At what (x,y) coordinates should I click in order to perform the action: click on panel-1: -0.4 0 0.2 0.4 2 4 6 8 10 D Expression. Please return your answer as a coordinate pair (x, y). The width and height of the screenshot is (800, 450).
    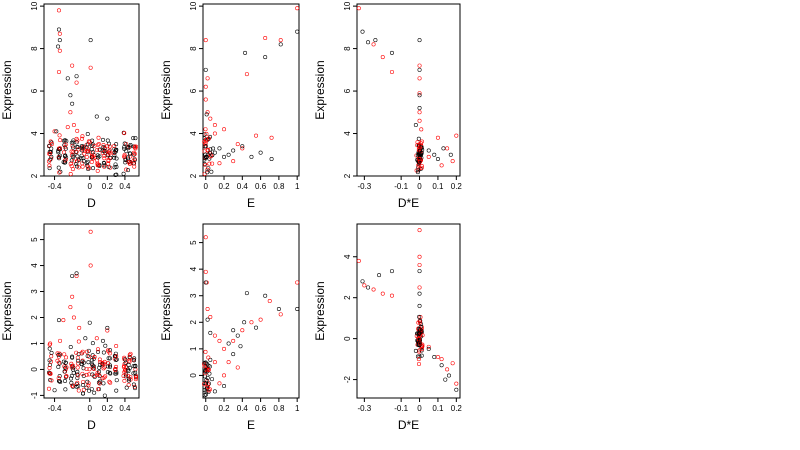
    Looking at the image, I should click on (70, 105).